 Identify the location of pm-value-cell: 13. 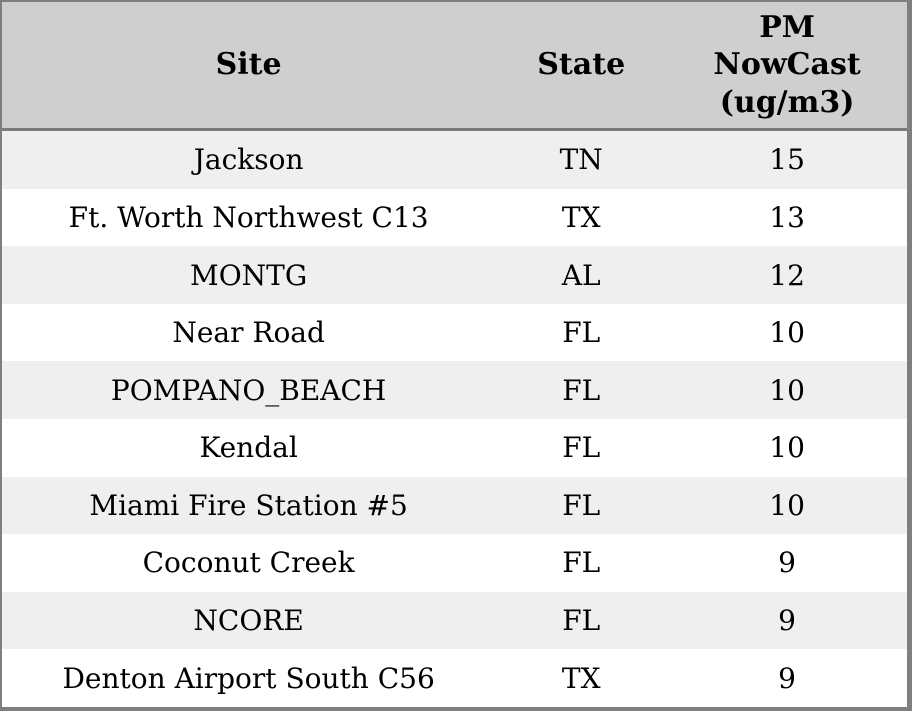
(787, 217).